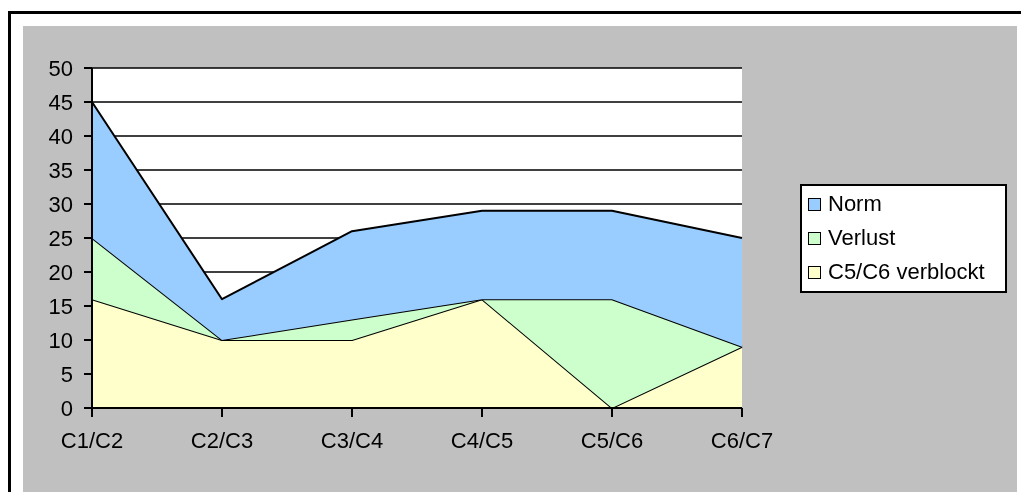 The height and width of the screenshot is (492, 1021). I want to click on x-tick-label: C1/C2, so click(92, 440).